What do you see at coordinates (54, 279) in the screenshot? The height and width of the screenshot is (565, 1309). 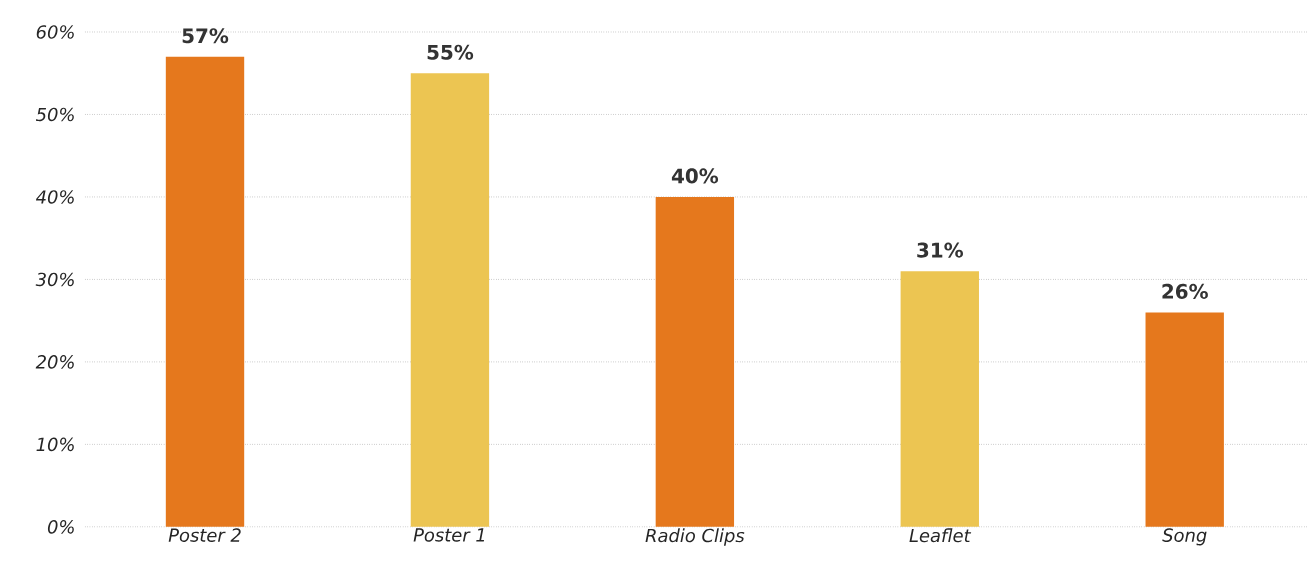 I see `y-tick-label: 30%` at bounding box center [54, 279].